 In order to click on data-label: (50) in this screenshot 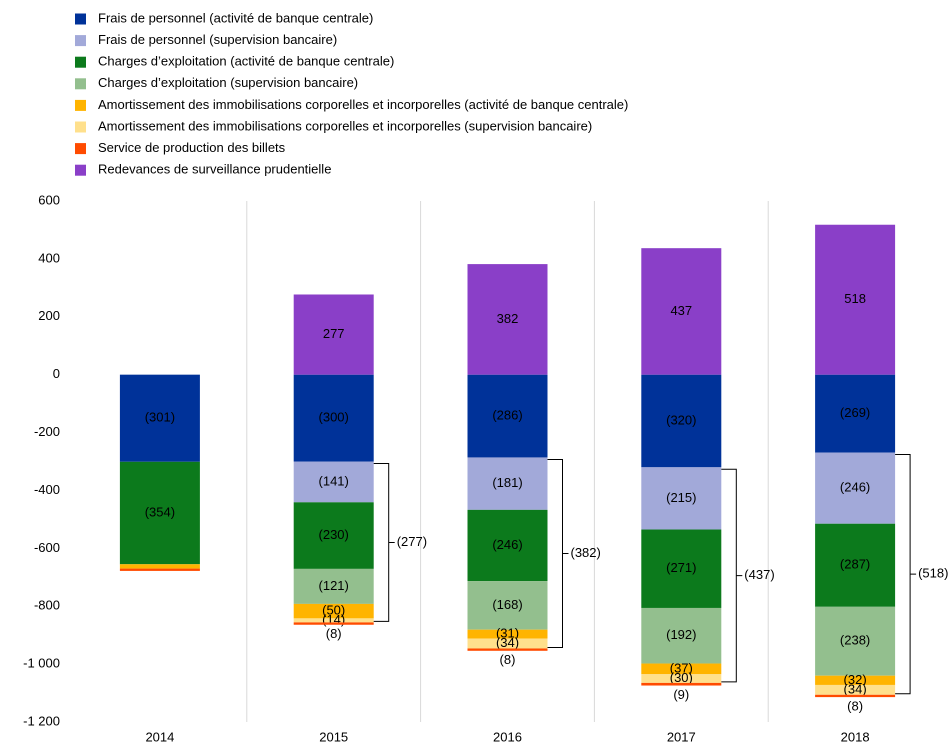, I will do `click(333, 610)`.